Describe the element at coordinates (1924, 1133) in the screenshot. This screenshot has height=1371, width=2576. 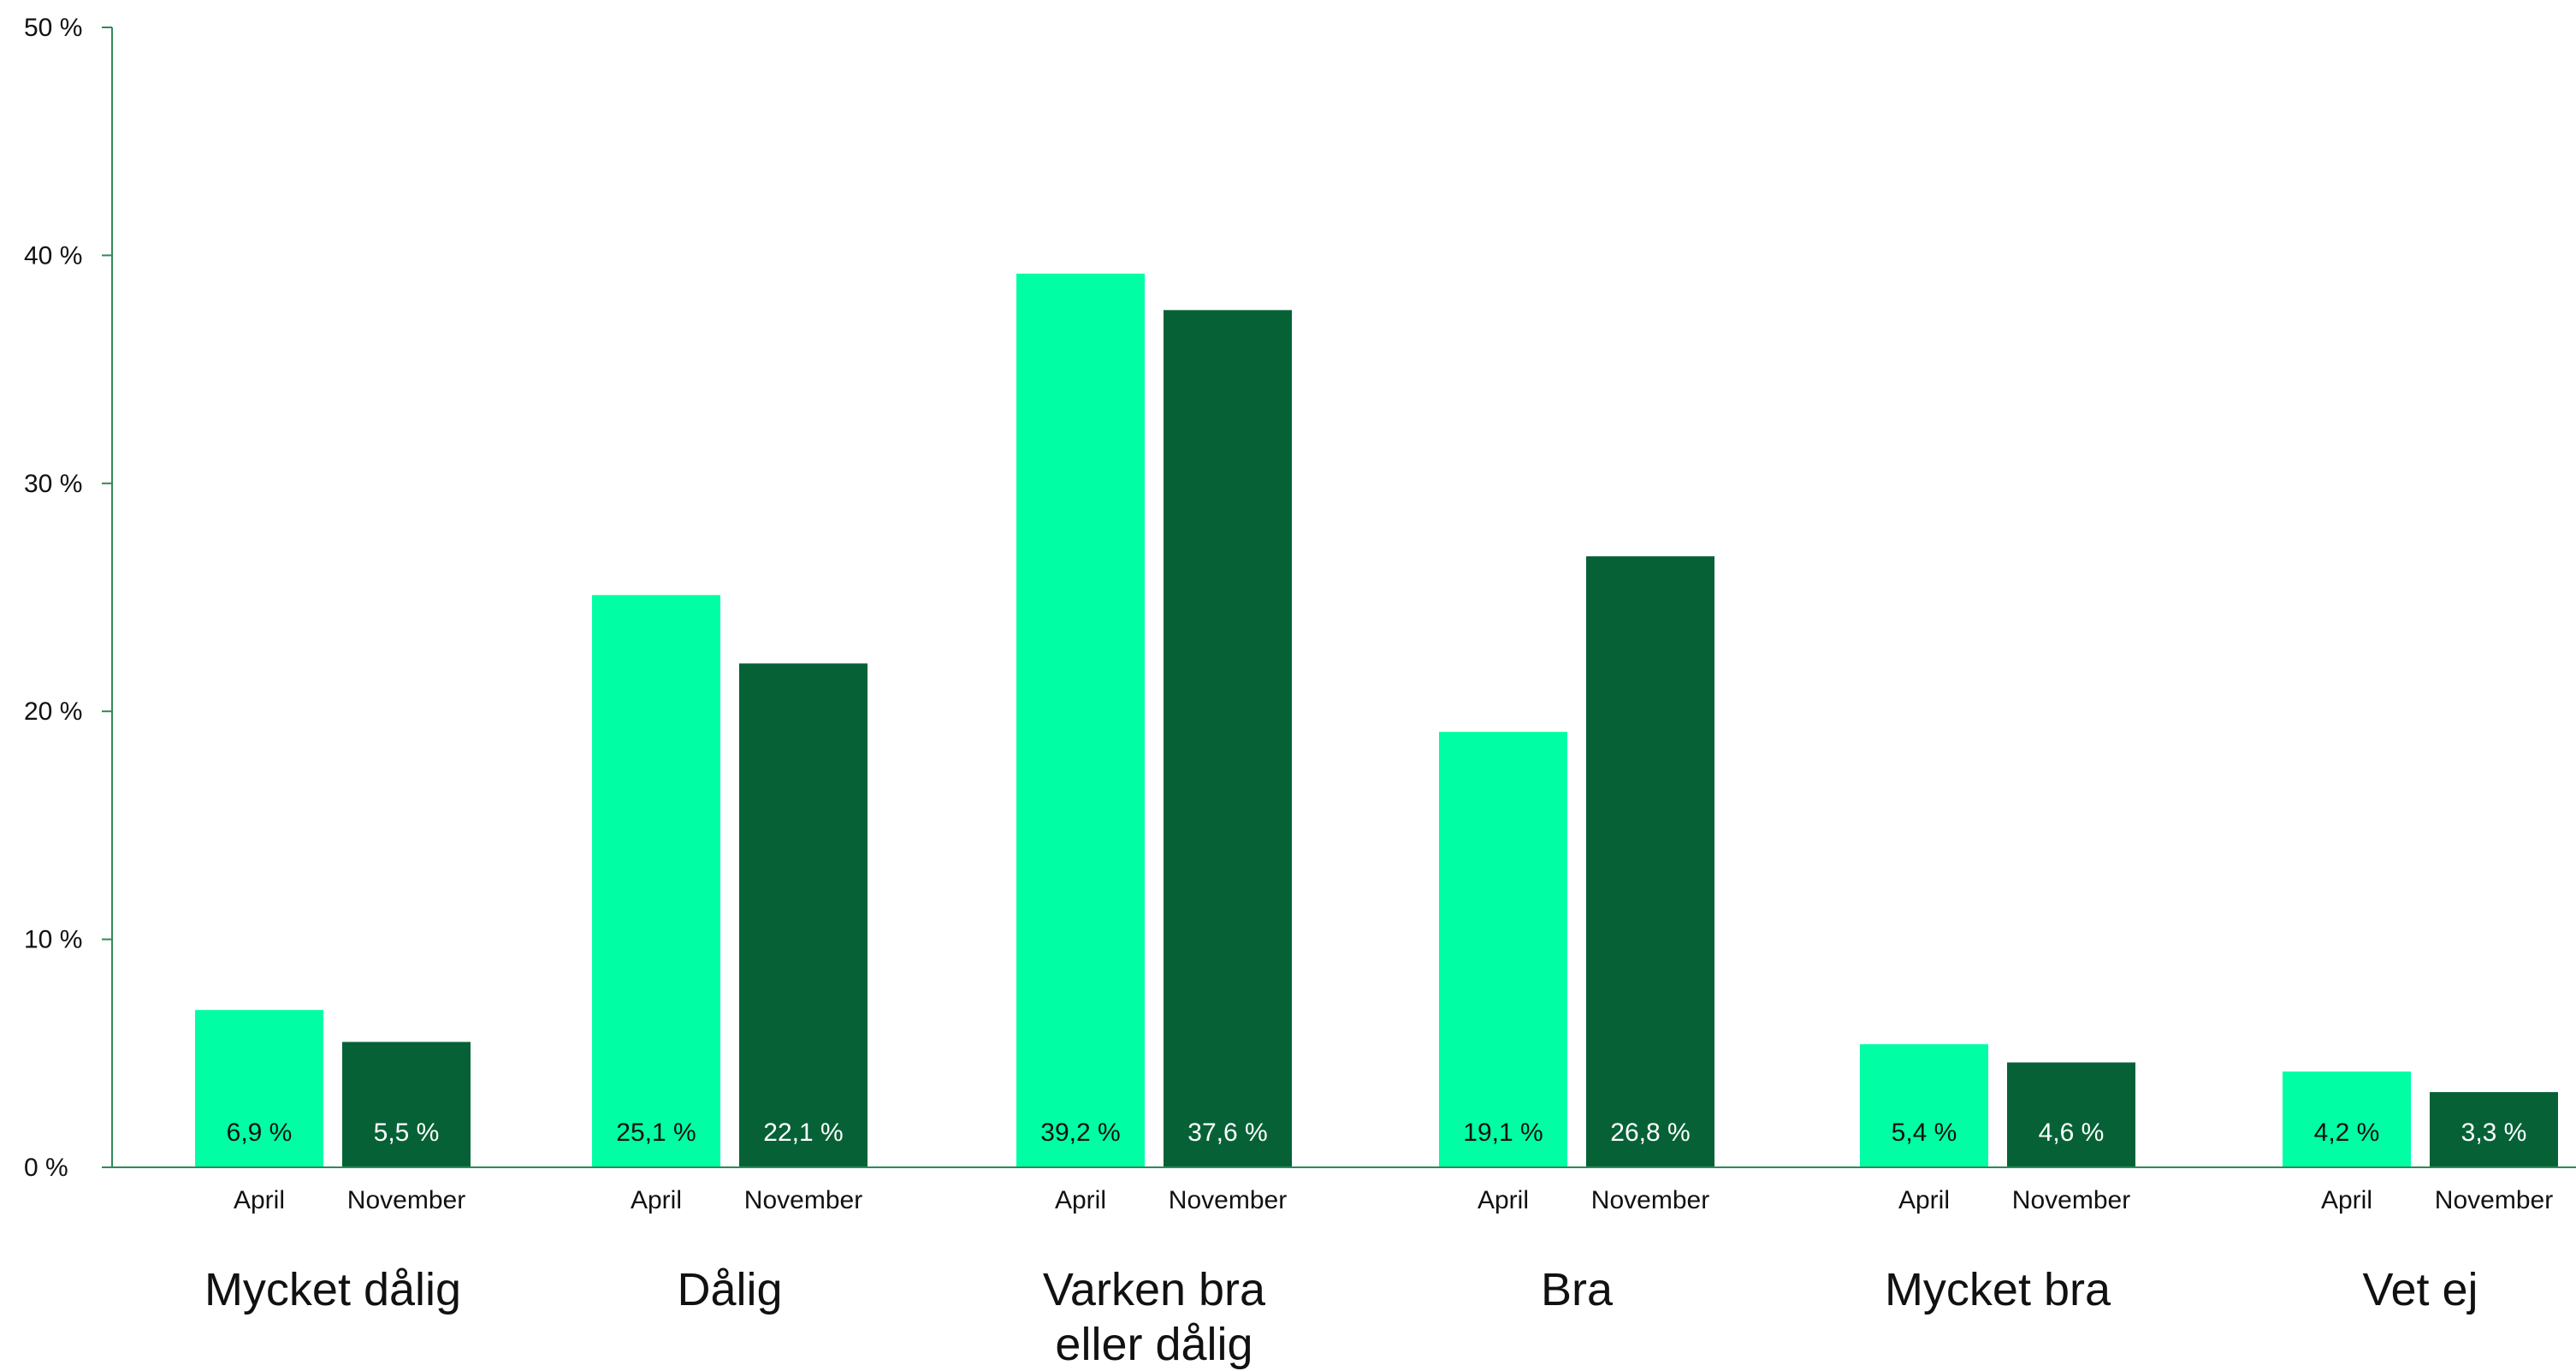
I see `bar-value-label: 5,4 %` at that location.